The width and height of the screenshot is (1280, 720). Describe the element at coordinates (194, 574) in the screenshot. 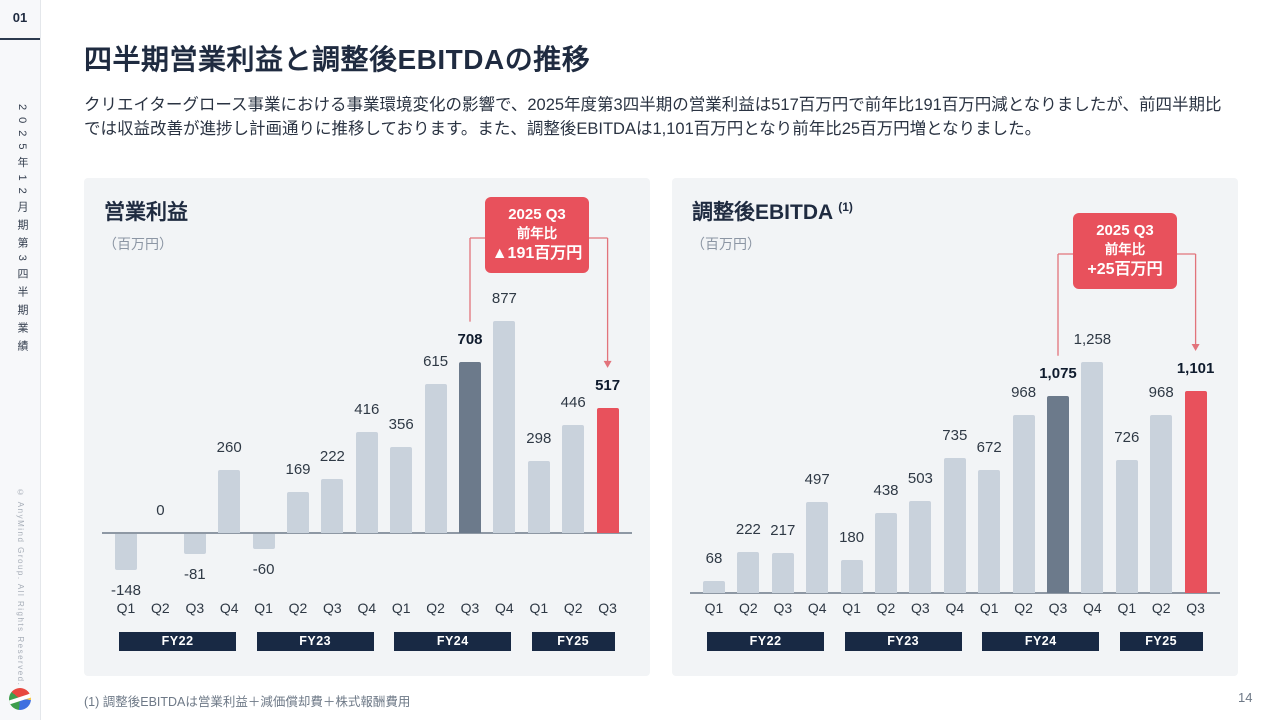

I see `bar-value-label: -81` at that location.